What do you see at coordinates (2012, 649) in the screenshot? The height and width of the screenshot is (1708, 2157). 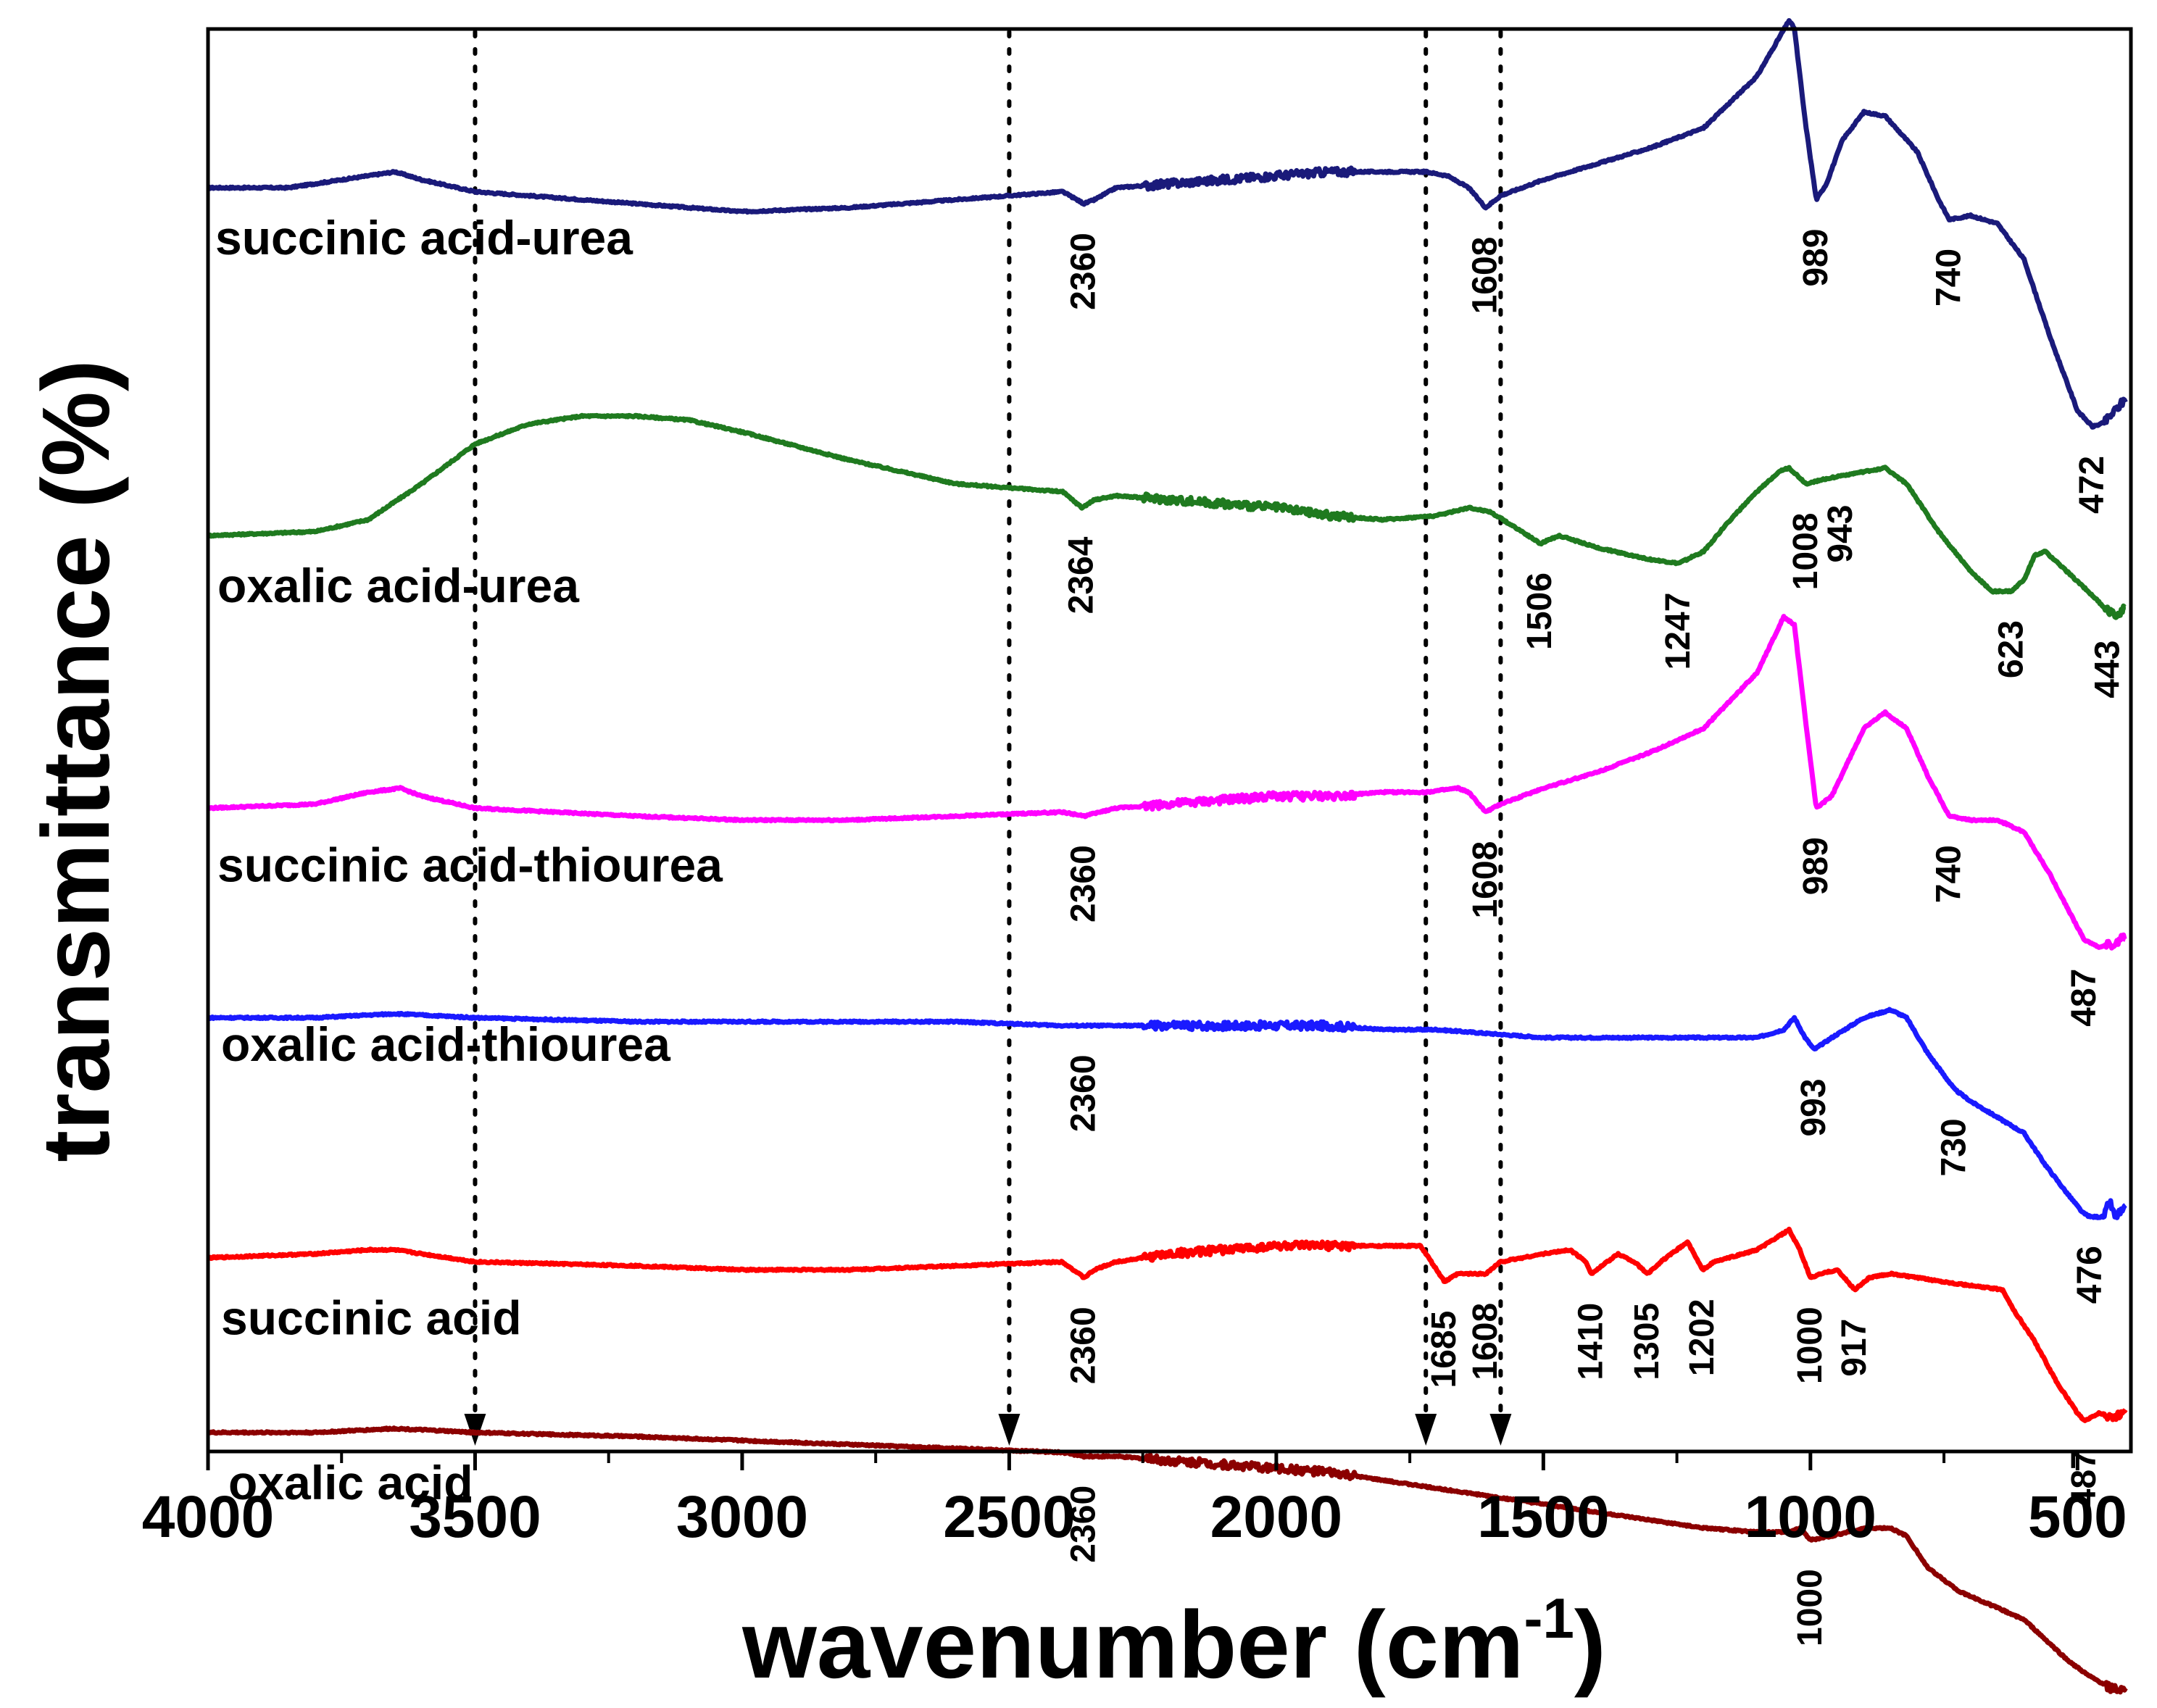 I see `peak-label-oxalic-acid-urea-623: 623` at bounding box center [2012, 649].